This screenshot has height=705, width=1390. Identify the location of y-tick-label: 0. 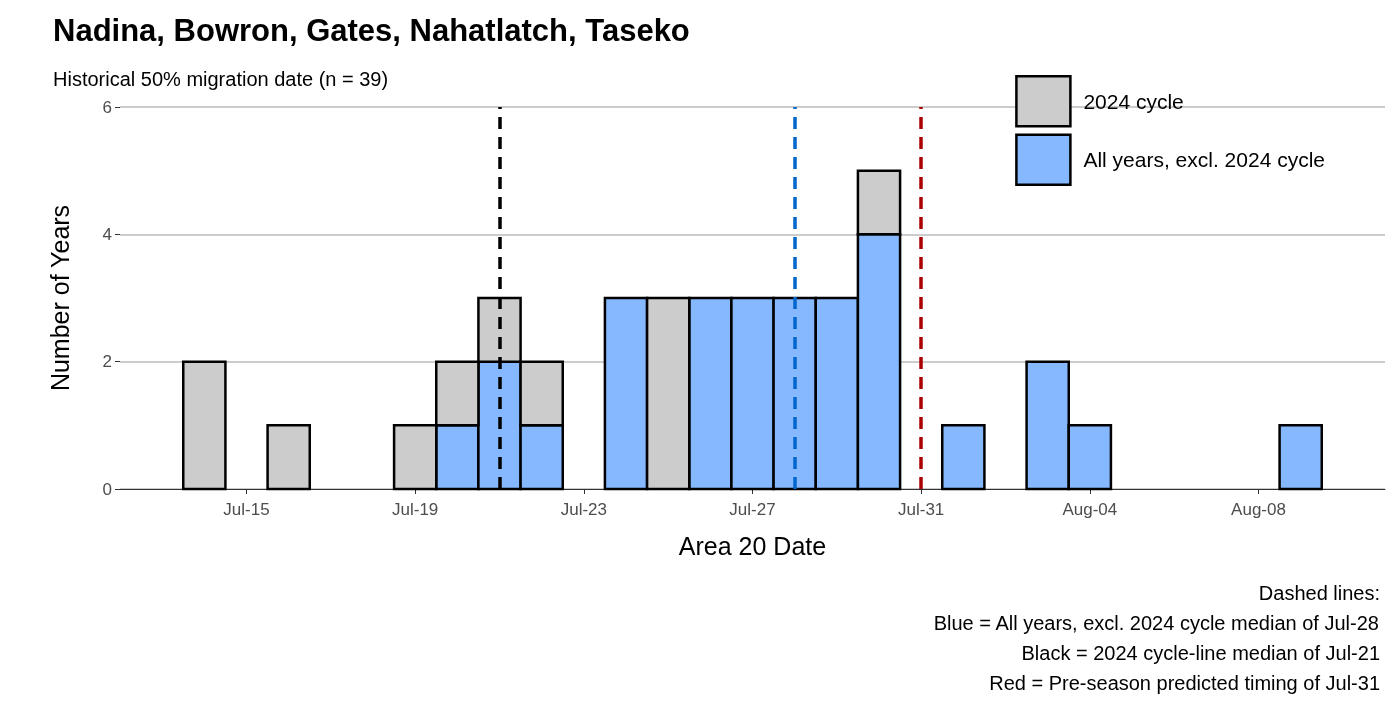
(107, 489).